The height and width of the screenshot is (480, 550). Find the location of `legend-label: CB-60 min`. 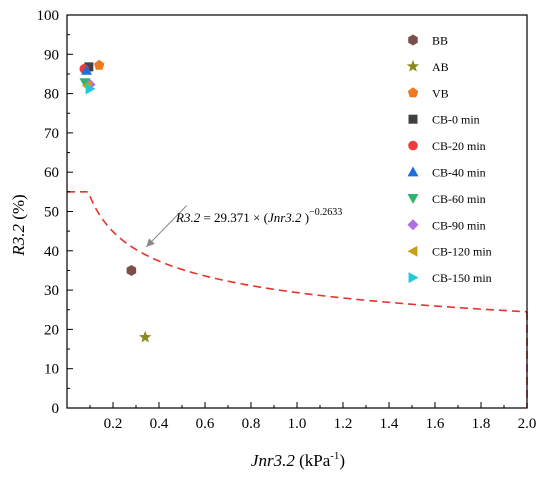

legend-label: CB-60 min is located at coordinates (459, 199).